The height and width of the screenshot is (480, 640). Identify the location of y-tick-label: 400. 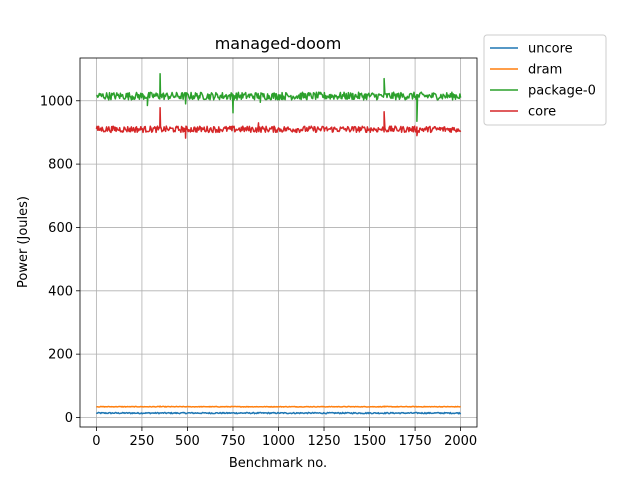
(60, 291).